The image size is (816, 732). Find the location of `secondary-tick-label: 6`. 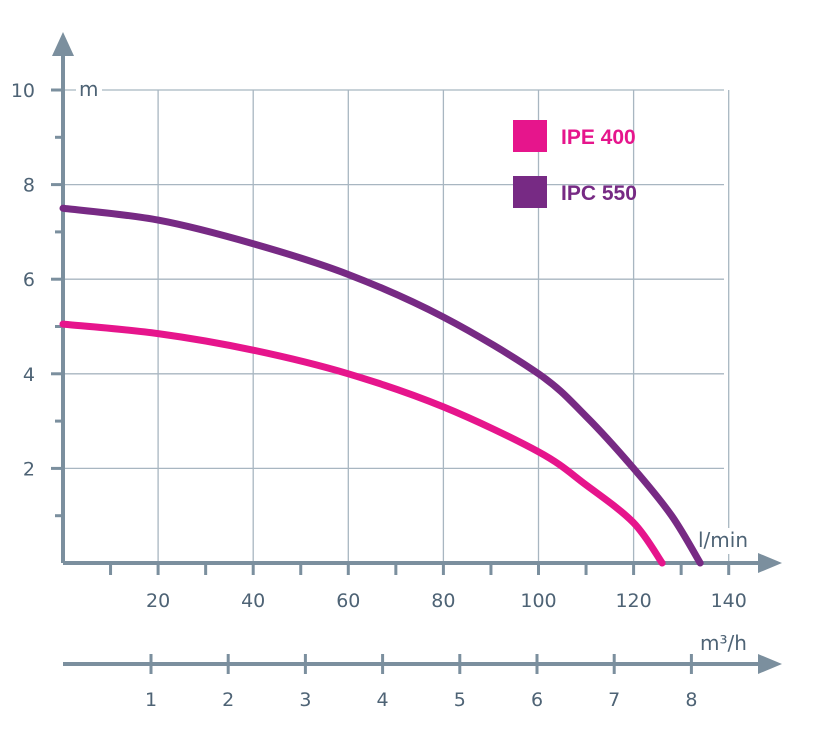

secondary-tick-label: 6 is located at coordinates (537, 700).